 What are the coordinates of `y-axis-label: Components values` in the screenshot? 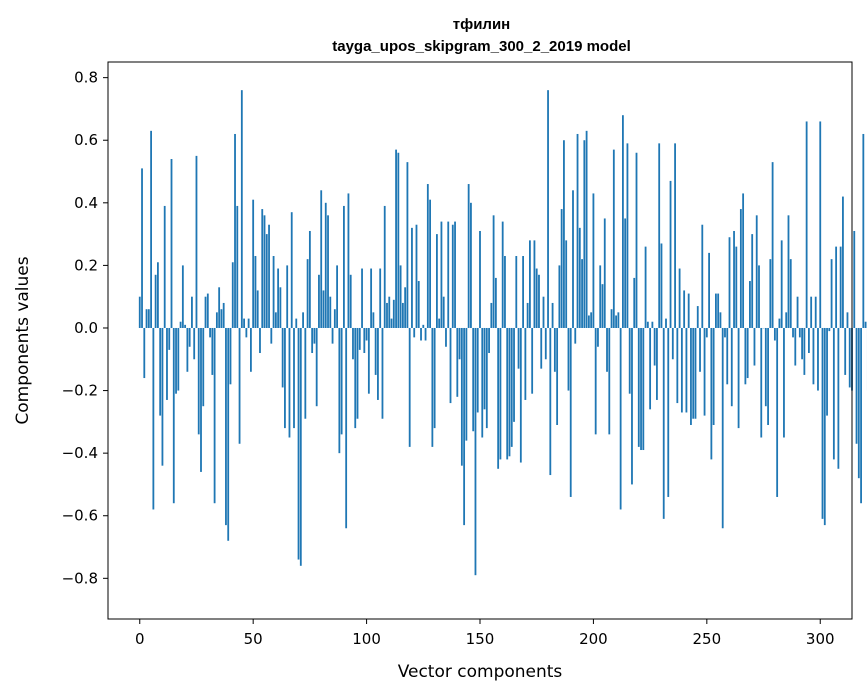 It's located at (23, 340).